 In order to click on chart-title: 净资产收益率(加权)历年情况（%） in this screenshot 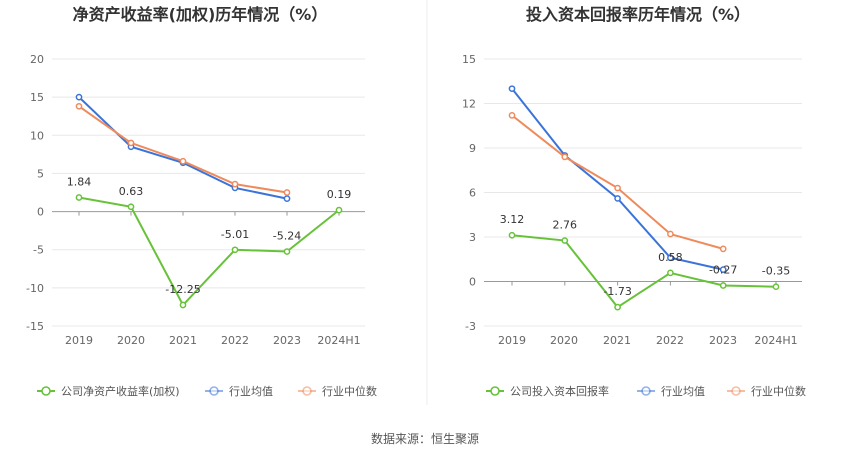, I will do `click(200, 14)`.